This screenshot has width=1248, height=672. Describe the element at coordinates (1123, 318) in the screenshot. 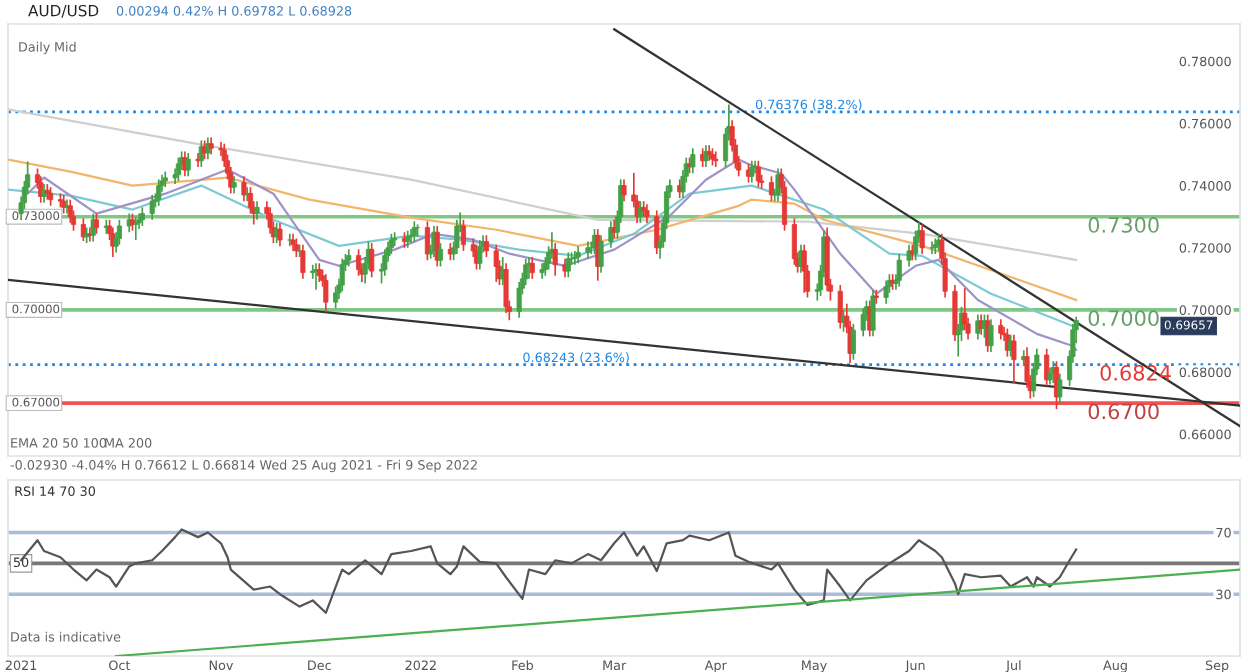

I see `ref-line-label: 0.7000` at that location.